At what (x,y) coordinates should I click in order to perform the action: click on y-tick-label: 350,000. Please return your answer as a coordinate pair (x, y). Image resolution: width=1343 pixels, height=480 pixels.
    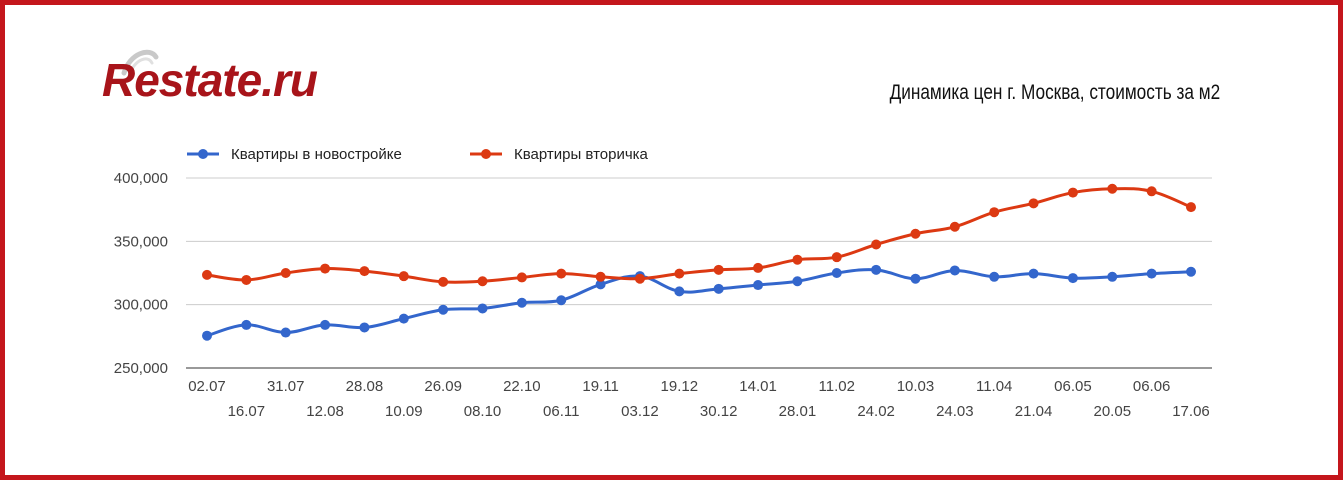
    Looking at the image, I should click on (141, 241).